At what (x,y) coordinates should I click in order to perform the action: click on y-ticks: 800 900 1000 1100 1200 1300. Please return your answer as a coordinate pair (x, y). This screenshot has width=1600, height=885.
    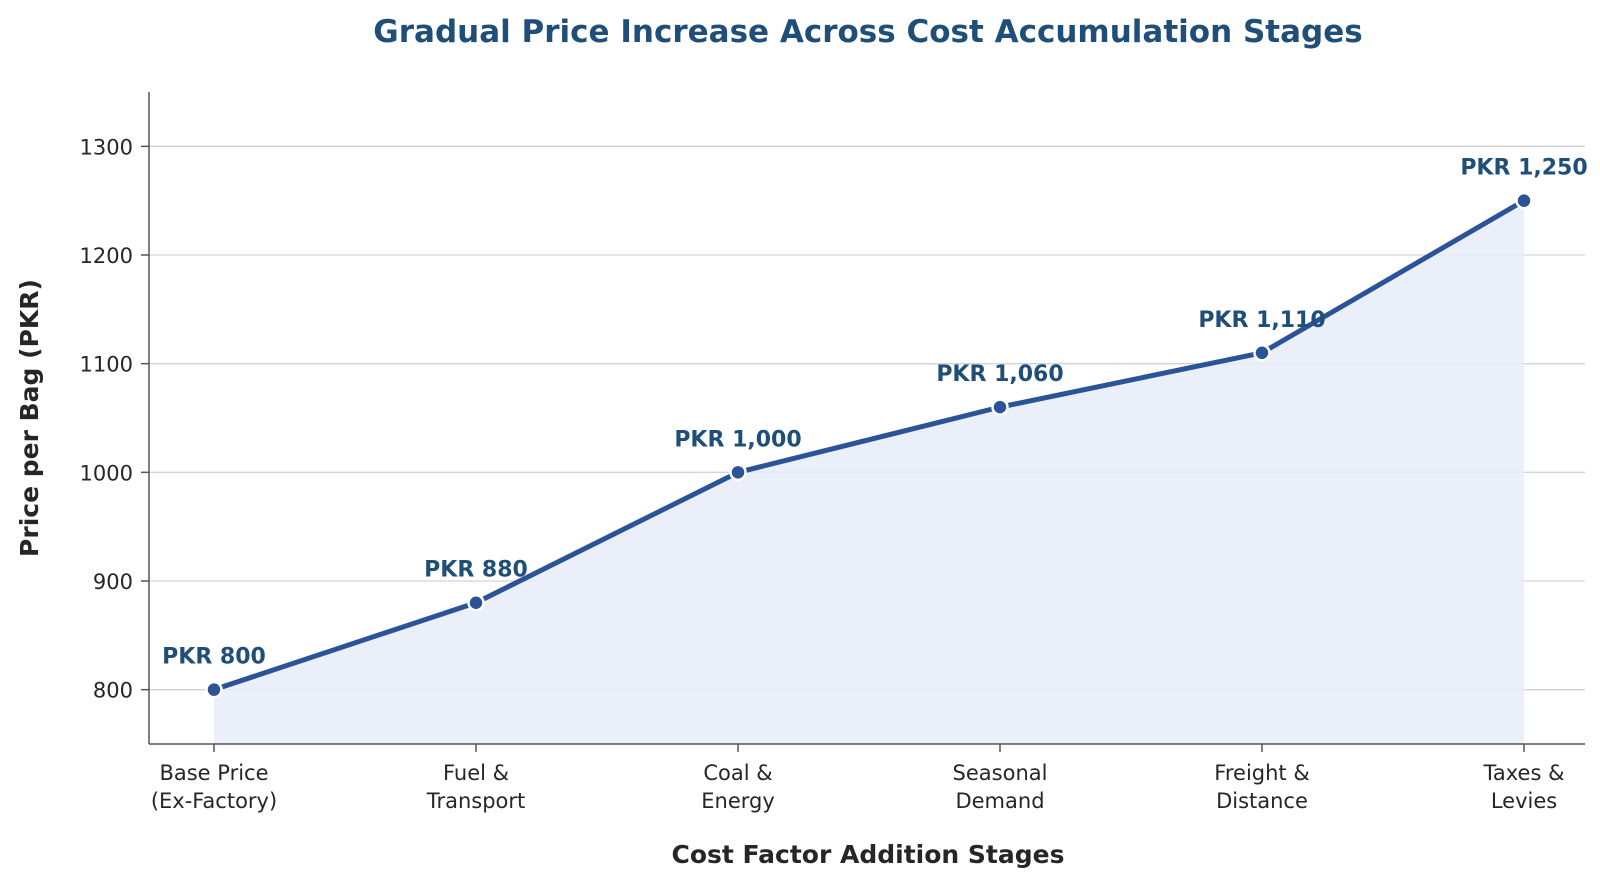
    Looking at the image, I should click on (114, 419).